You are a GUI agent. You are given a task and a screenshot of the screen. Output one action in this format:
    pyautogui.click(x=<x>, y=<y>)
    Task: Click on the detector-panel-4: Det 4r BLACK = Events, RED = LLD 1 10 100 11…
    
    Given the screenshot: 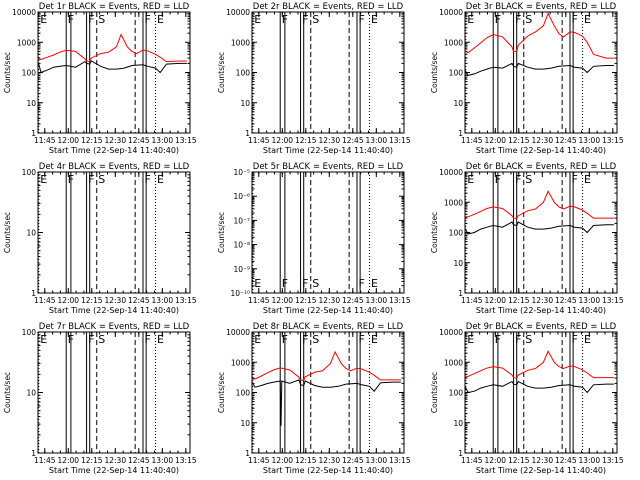 What is the action you would take?
    pyautogui.click(x=100, y=238)
    